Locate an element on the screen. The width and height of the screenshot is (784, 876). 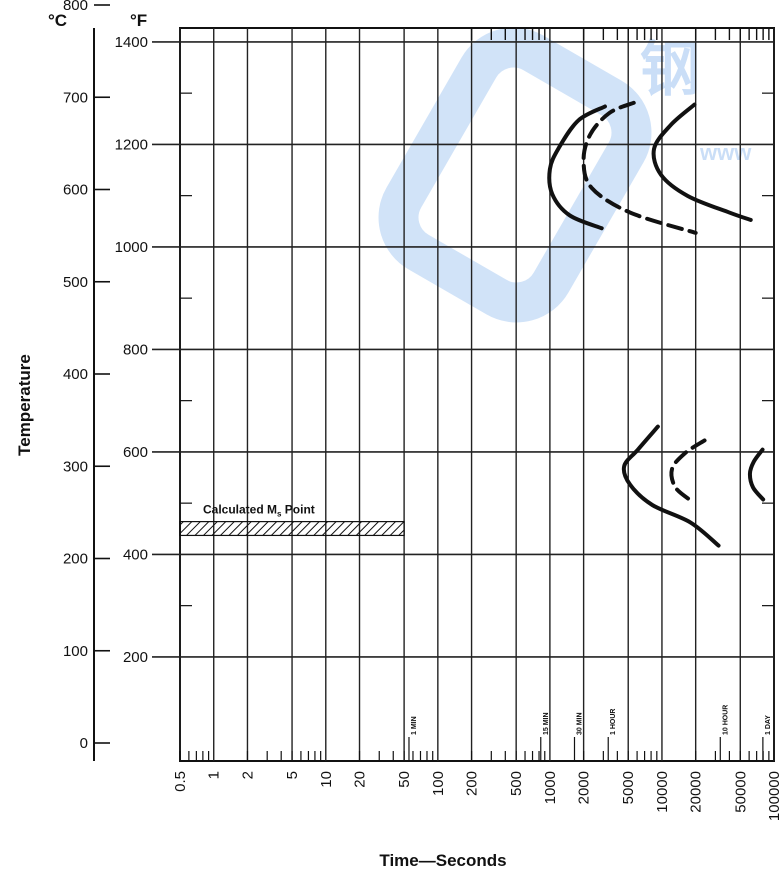
x-tick-label: 0.5 is located at coordinates (180, 781).